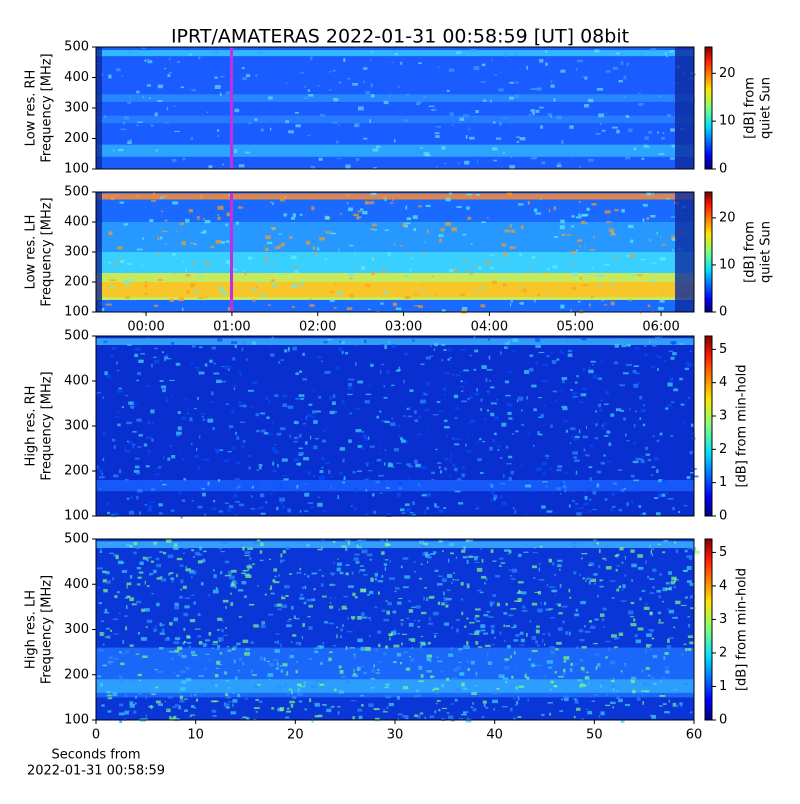 Image resolution: width=800 pixels, height=804 pixels. Describe the element at coordinates (76, 516) in the screenshot. I see `y-tick-label: 100` at that location.